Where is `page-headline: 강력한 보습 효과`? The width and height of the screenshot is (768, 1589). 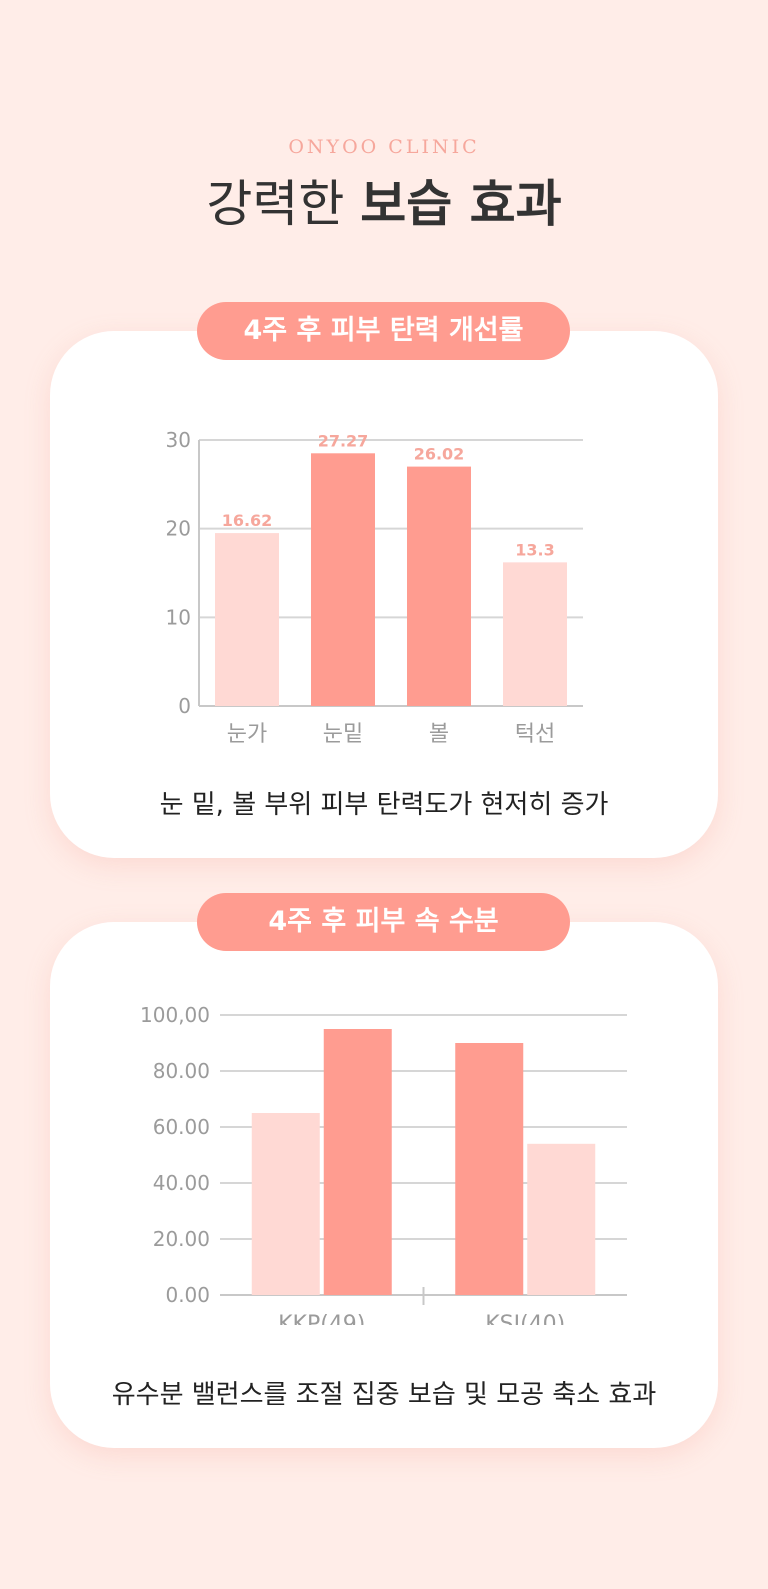
page-headline: 강력한 보습 효과 is located at coordinates (384, 204).